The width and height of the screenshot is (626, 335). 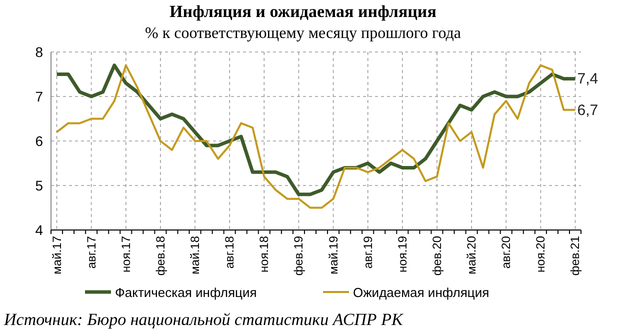 What do you see at coordinates (575, 256) in the screenshot?
I see `x-tick-label: фев.21` at bounding box center [575, 256].